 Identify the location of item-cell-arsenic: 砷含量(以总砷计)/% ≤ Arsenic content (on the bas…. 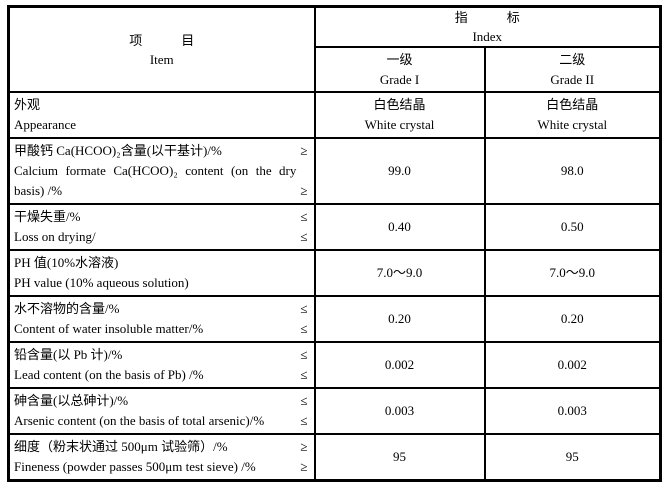
(161, 411).